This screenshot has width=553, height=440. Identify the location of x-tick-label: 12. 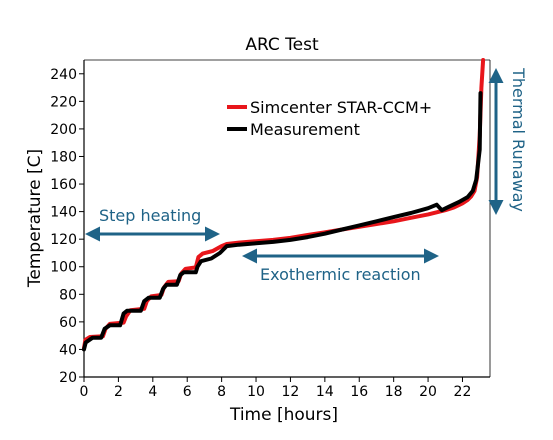
(291, 392).